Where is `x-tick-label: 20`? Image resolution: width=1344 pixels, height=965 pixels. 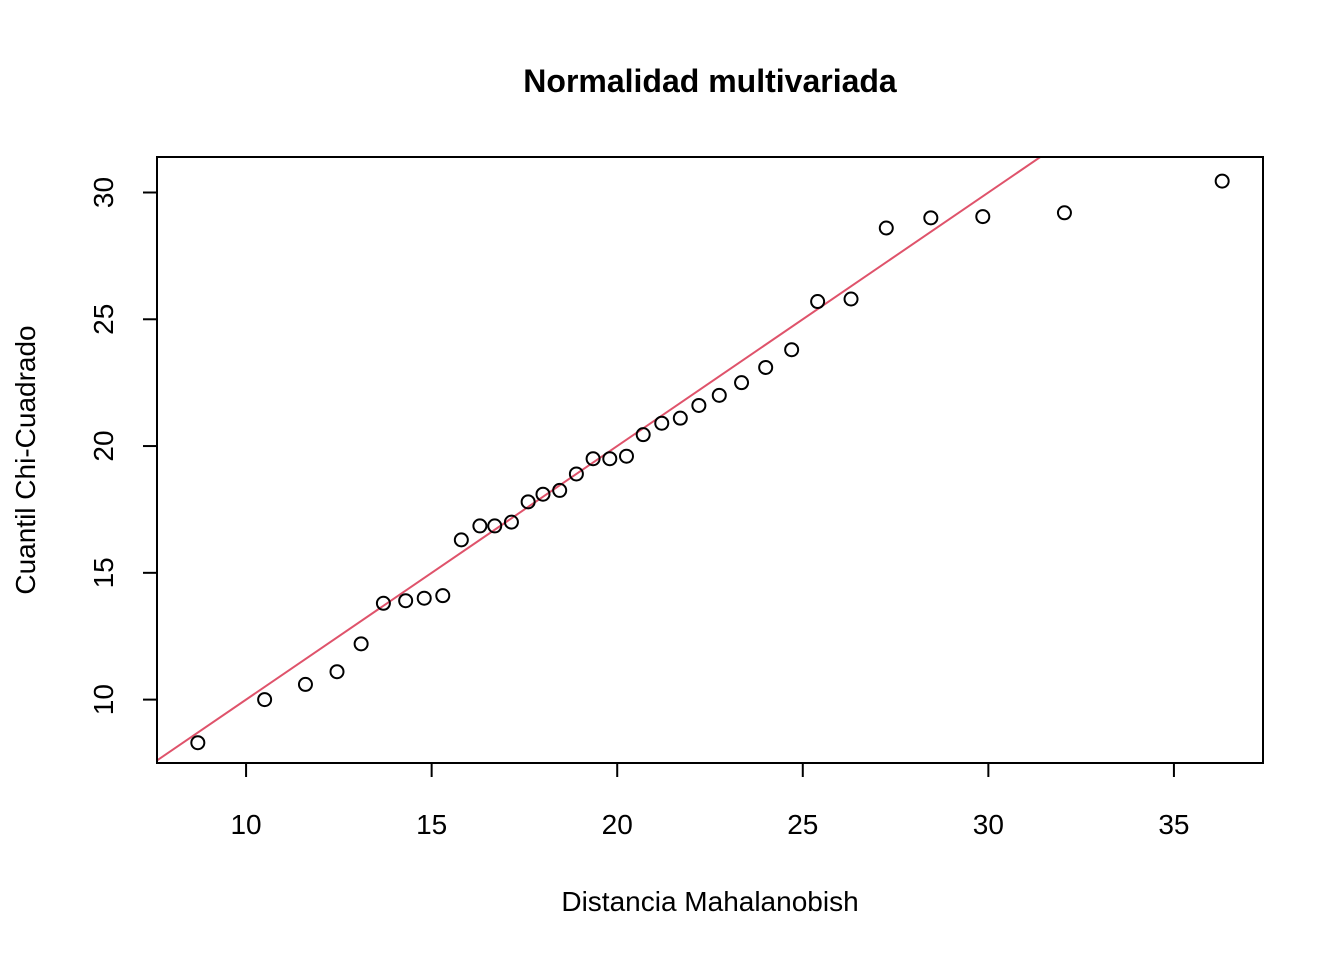 x-tick-label: 20 is located at coordinates (617, 824).